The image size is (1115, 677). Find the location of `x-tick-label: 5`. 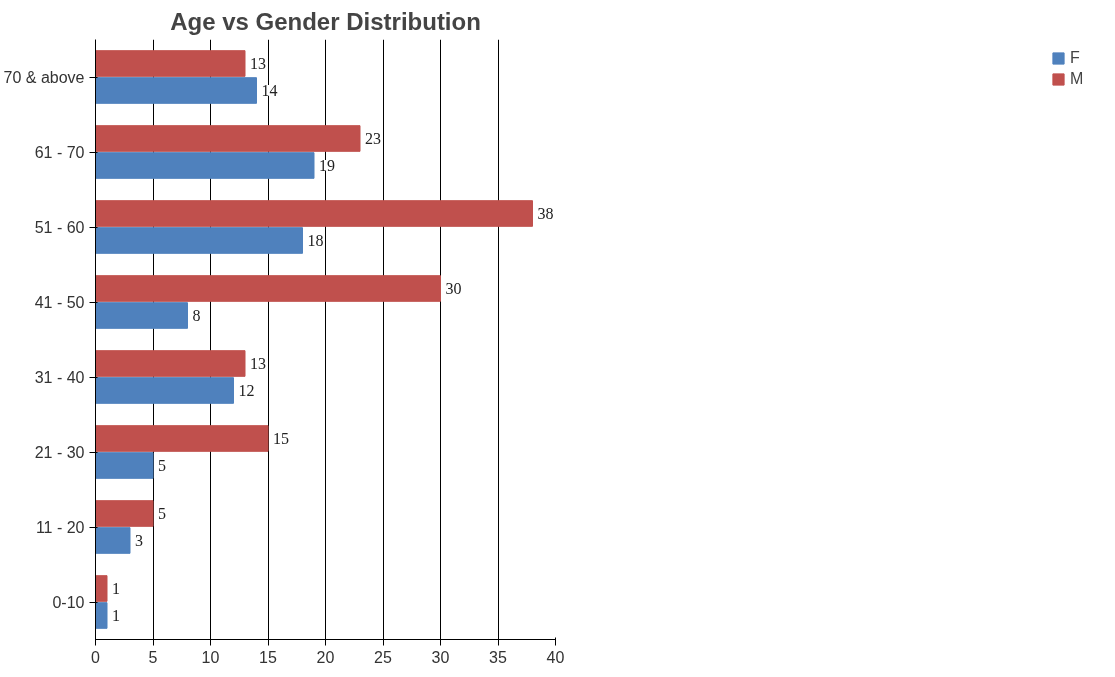

x-tick-label: 5 is located at coordinates (153, 657).